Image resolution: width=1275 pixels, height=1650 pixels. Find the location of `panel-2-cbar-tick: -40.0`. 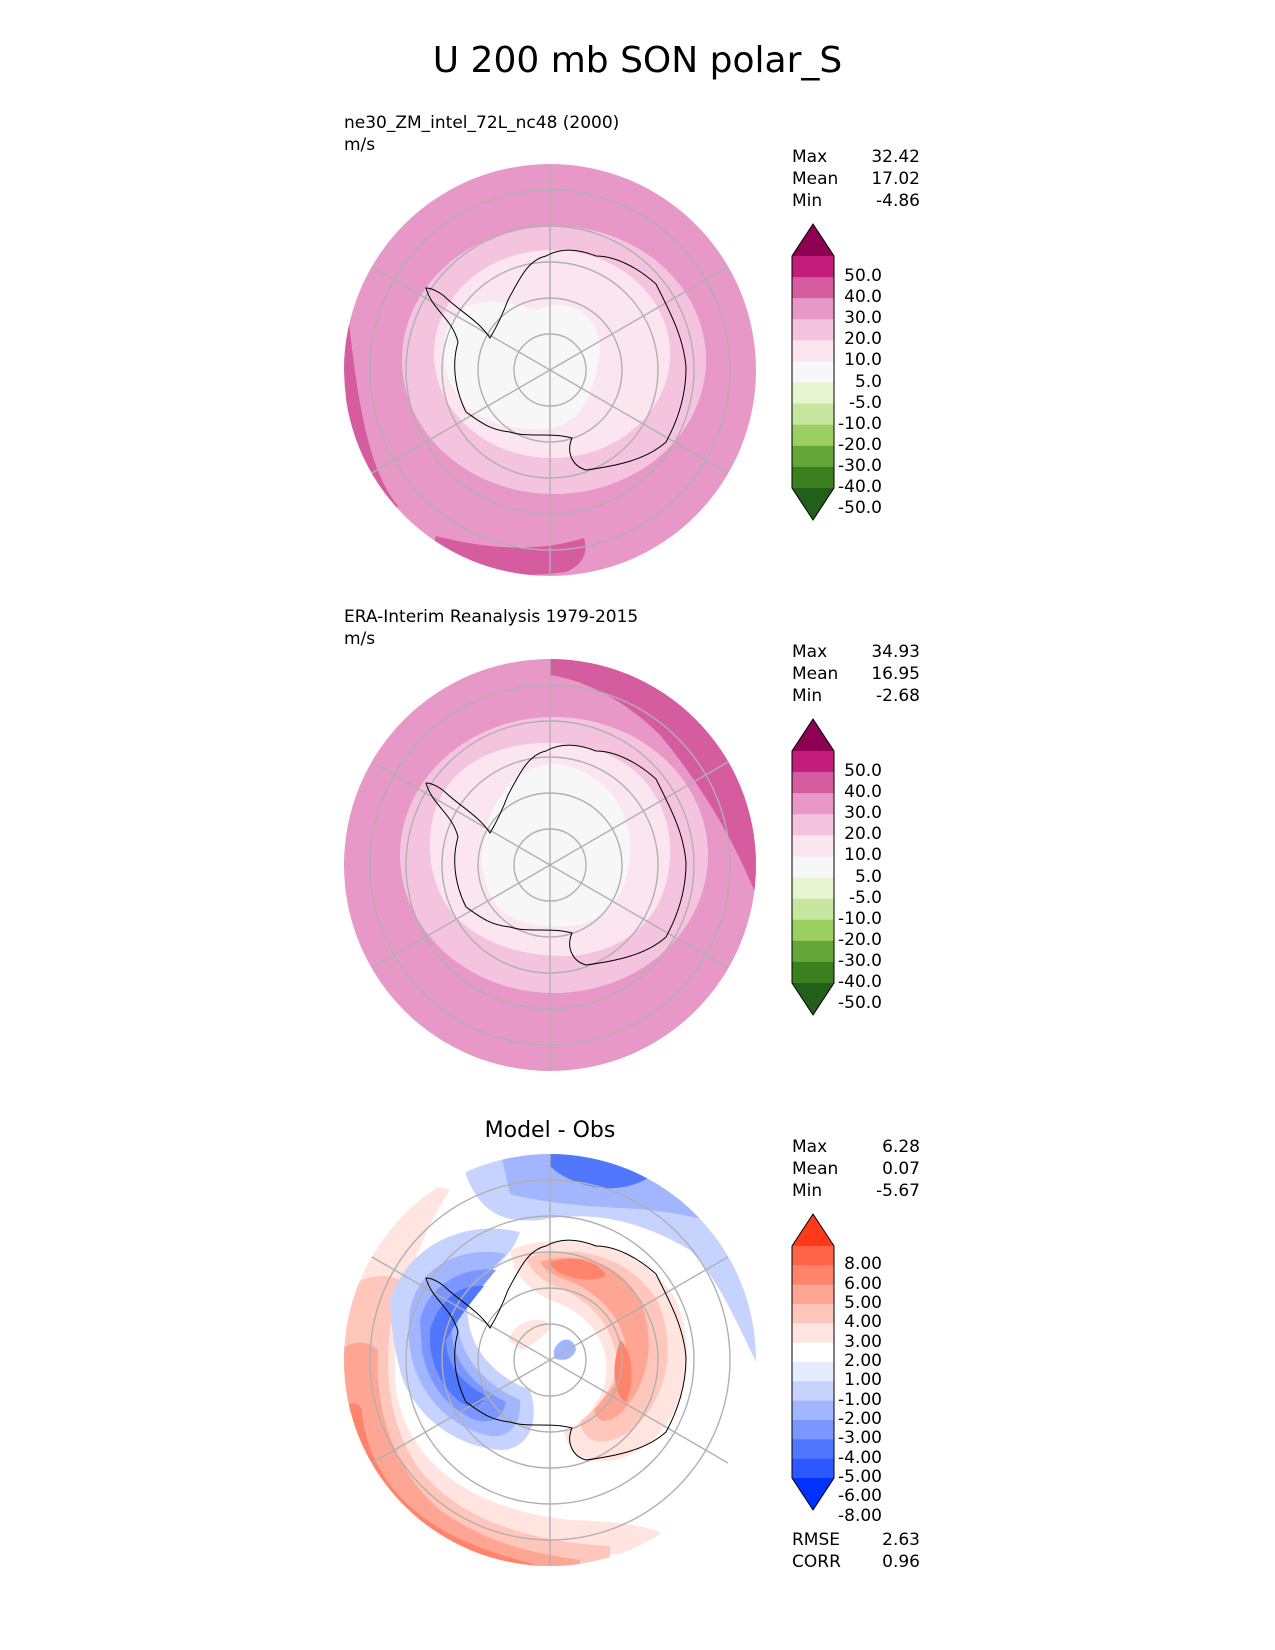

panel-2-cbar-tick: -40.0 is located at coordinates (860, 982).